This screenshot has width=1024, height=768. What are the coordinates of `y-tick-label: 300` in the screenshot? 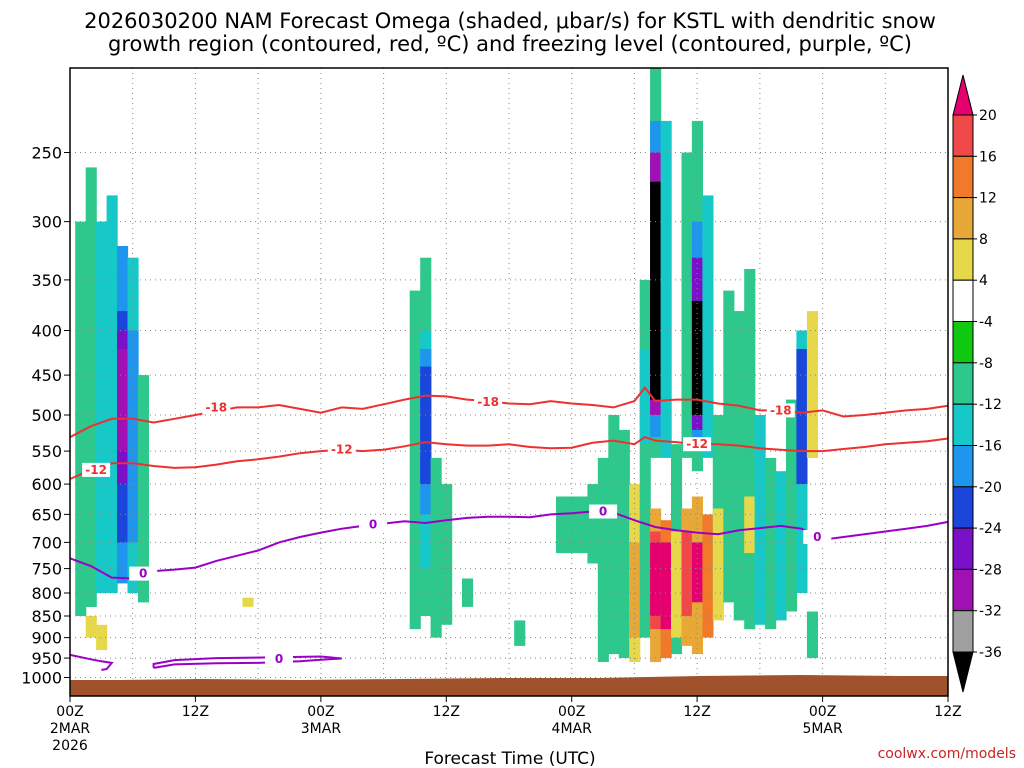 It's located at (46, 222).